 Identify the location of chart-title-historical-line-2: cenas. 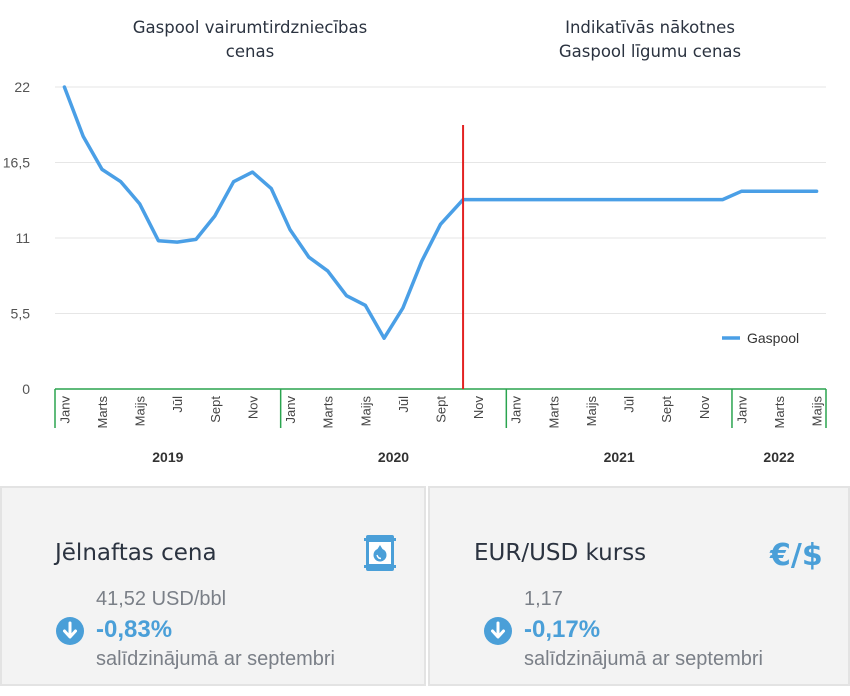
(250, 51).